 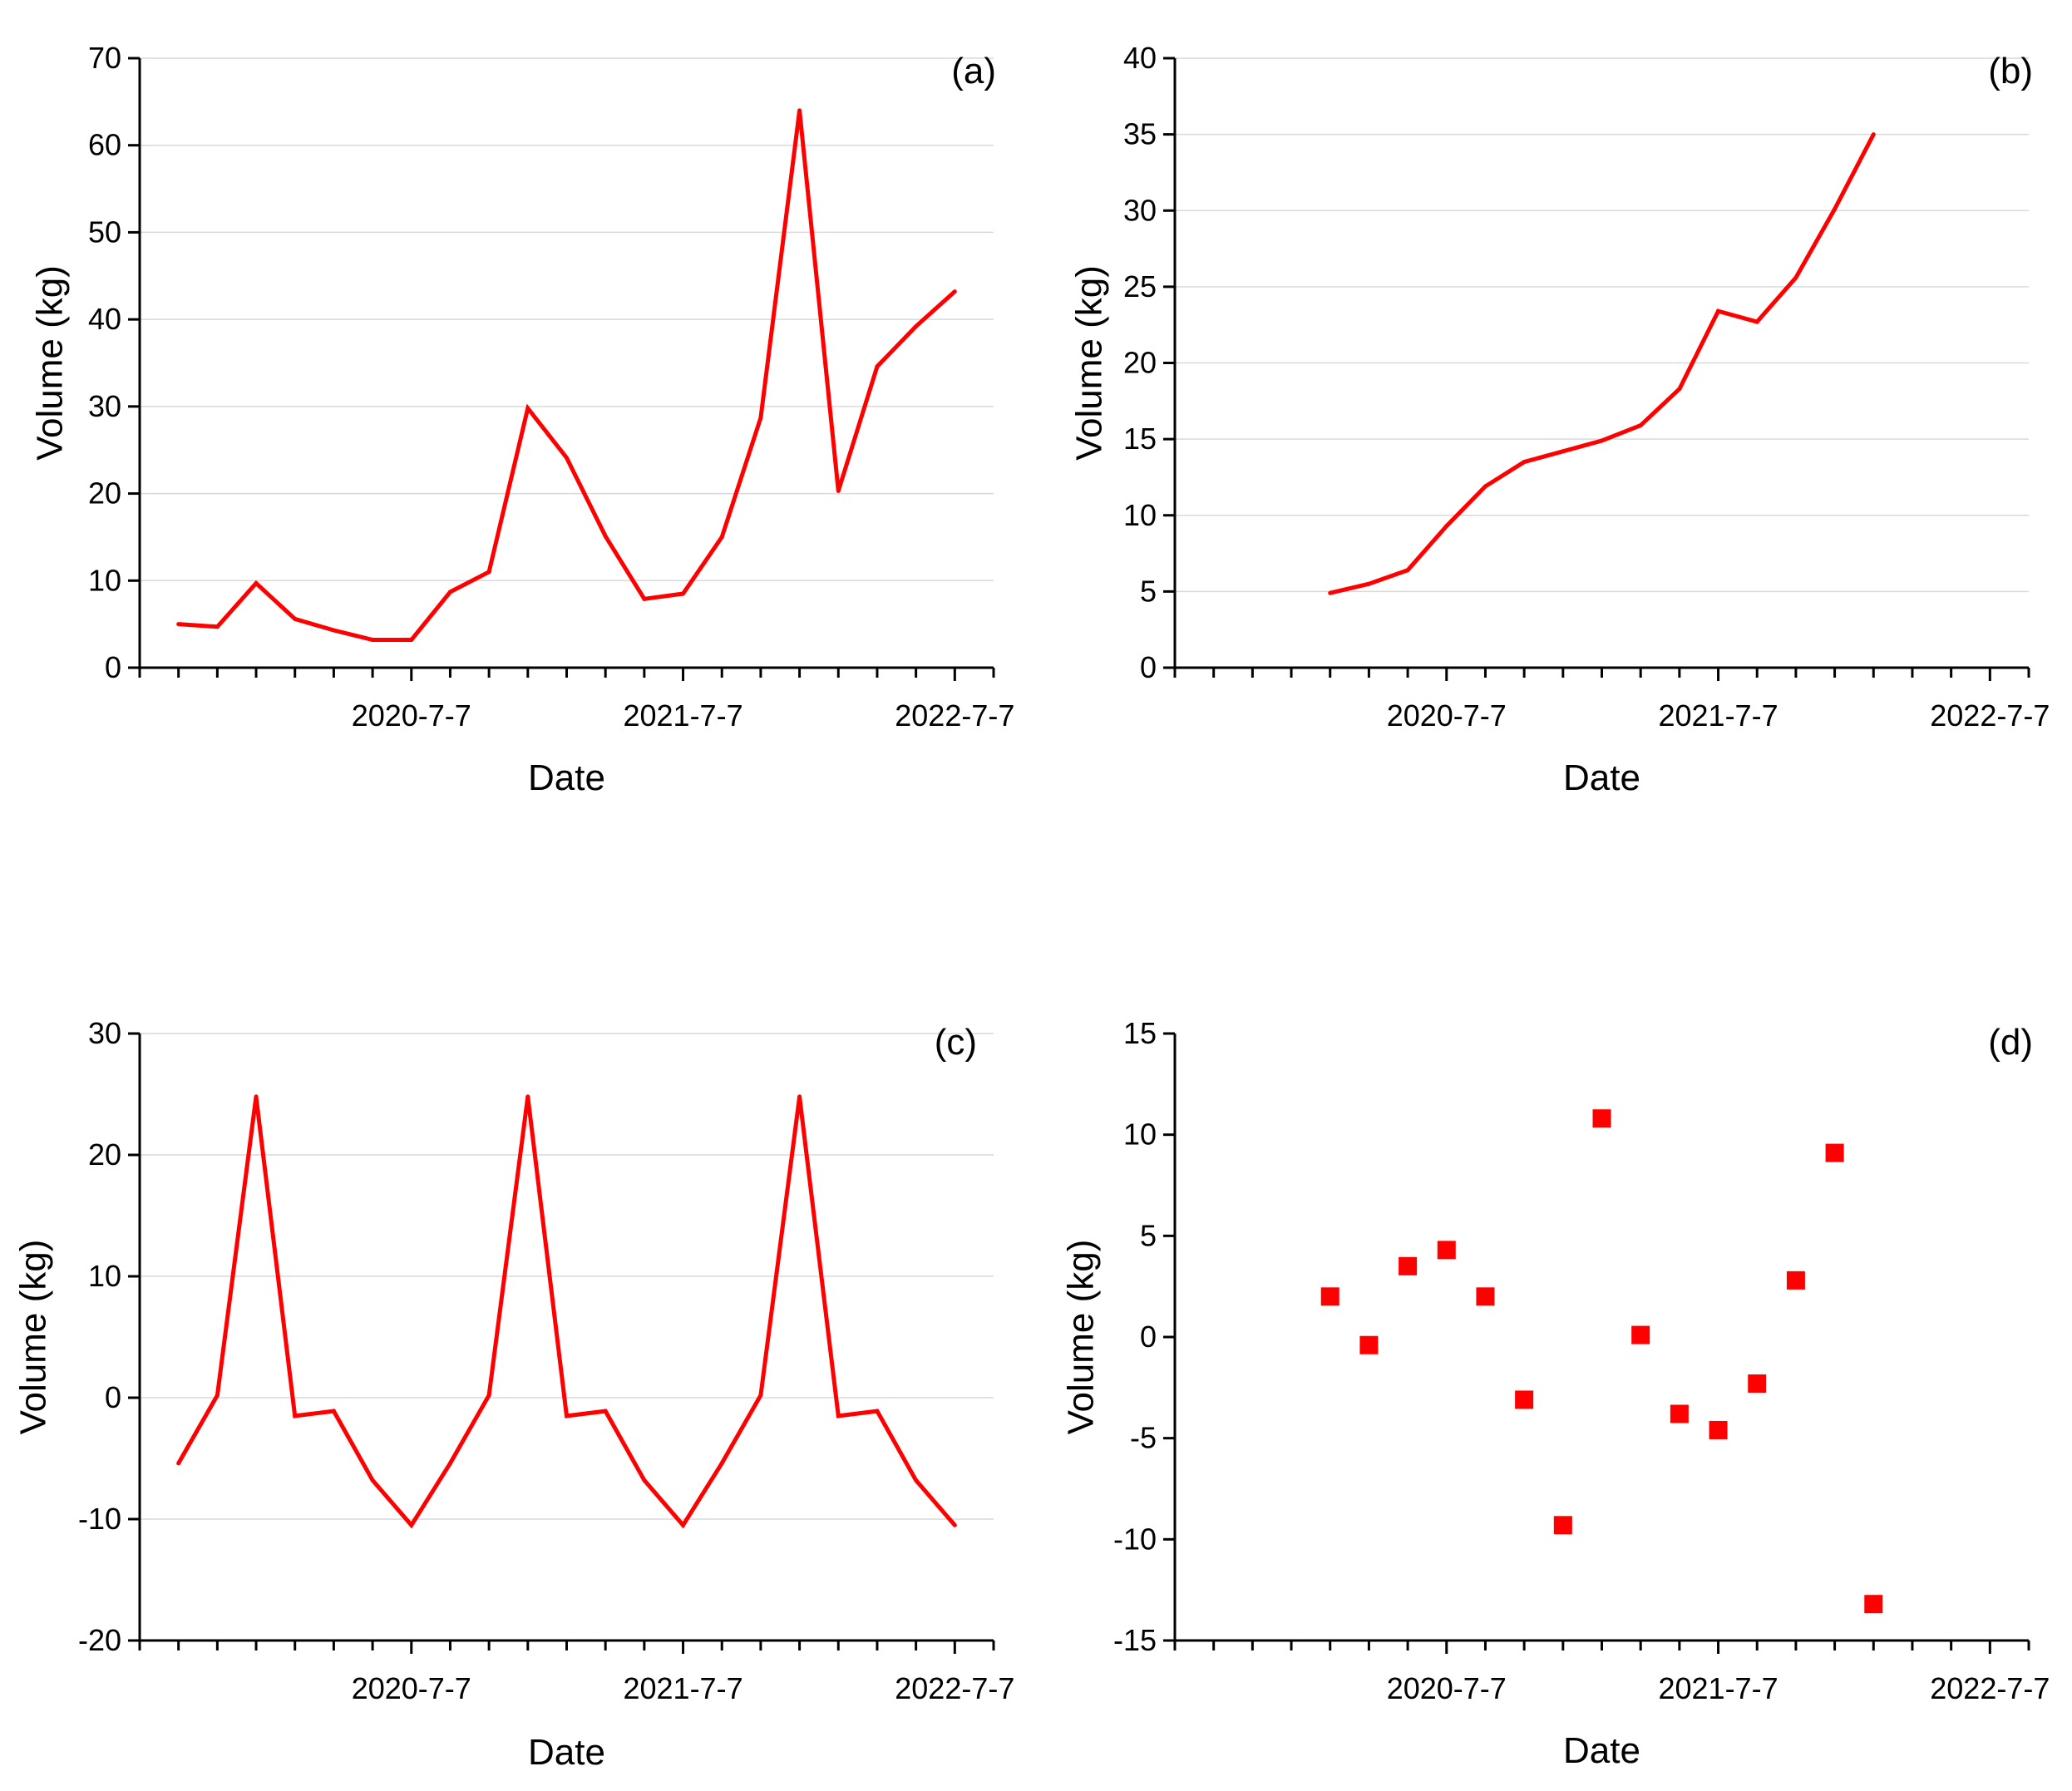 What do you see at coordinates (1140, 286) in the screenshot?
I see `y-tick-label: 25` at bounding box center [1140, 286].